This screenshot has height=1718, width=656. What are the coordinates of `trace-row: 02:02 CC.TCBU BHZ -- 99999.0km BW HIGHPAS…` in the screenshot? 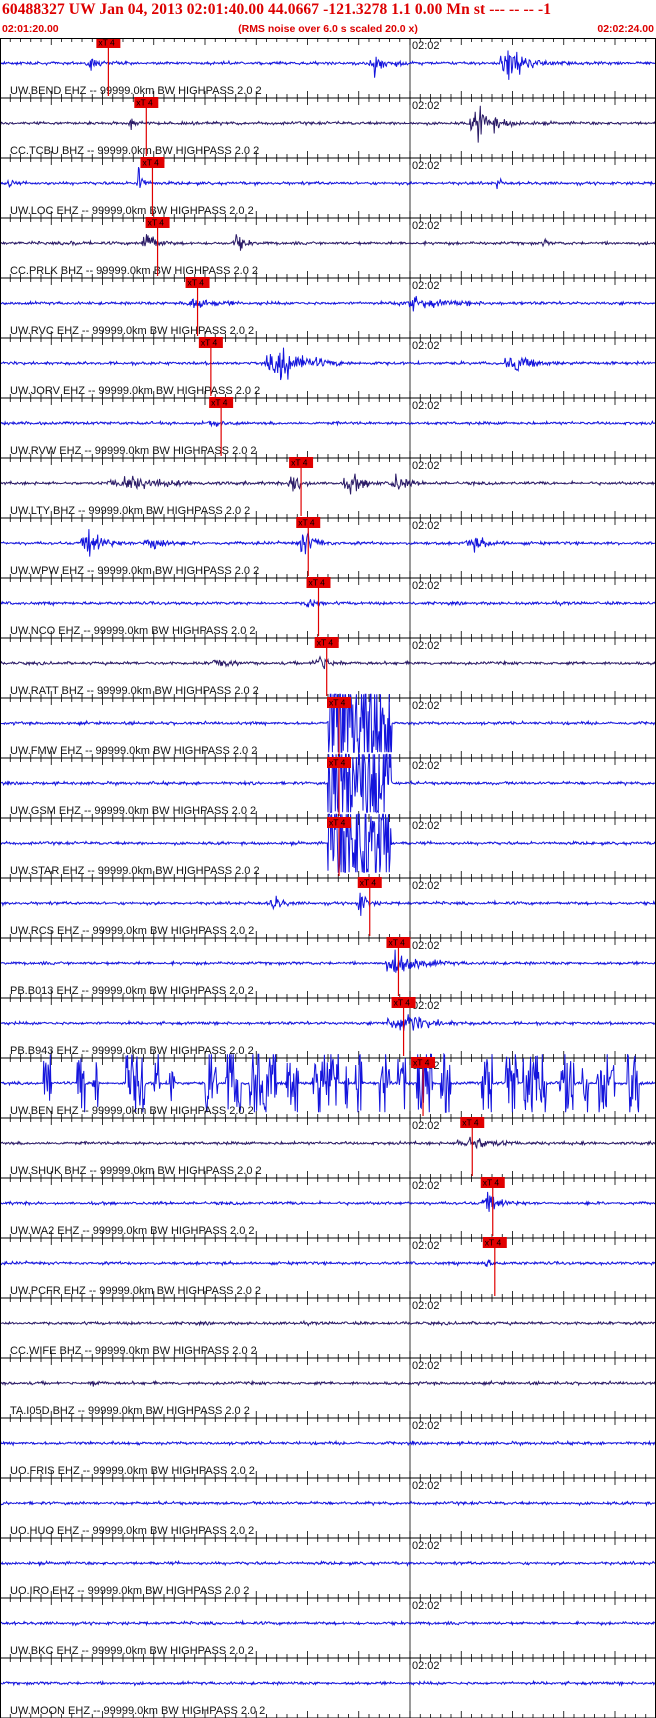 It's located at (328, 128).